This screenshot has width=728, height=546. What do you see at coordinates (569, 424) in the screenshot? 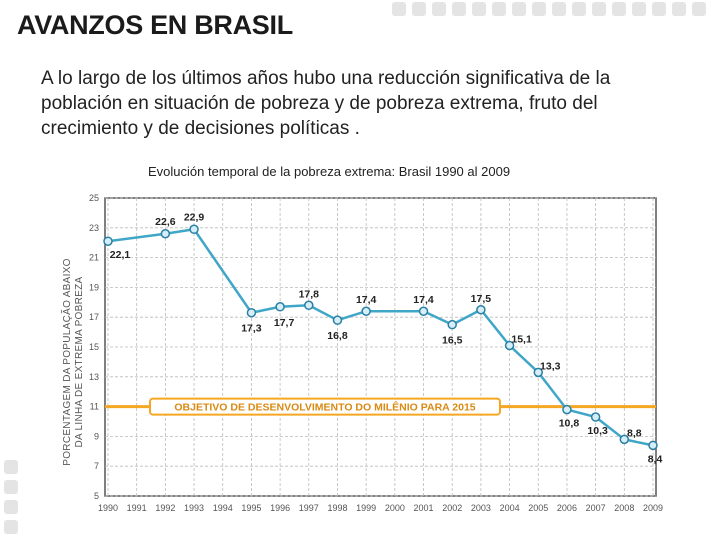
I see `data-label: 10,8` at bounding box center [569, 424].